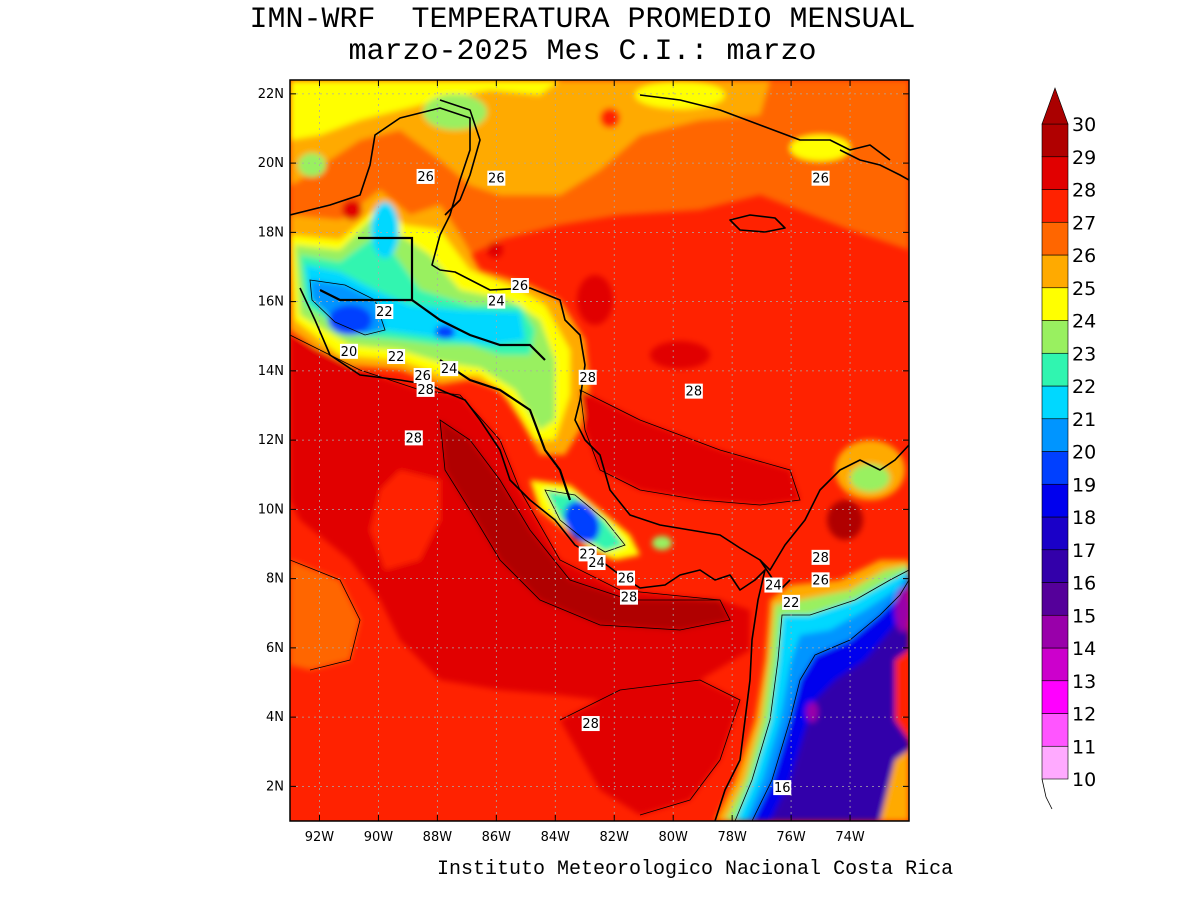  Describe the element at coordinates (1047, 794) in the screenshot. I see `colorbar-bottom-tail` at that location.